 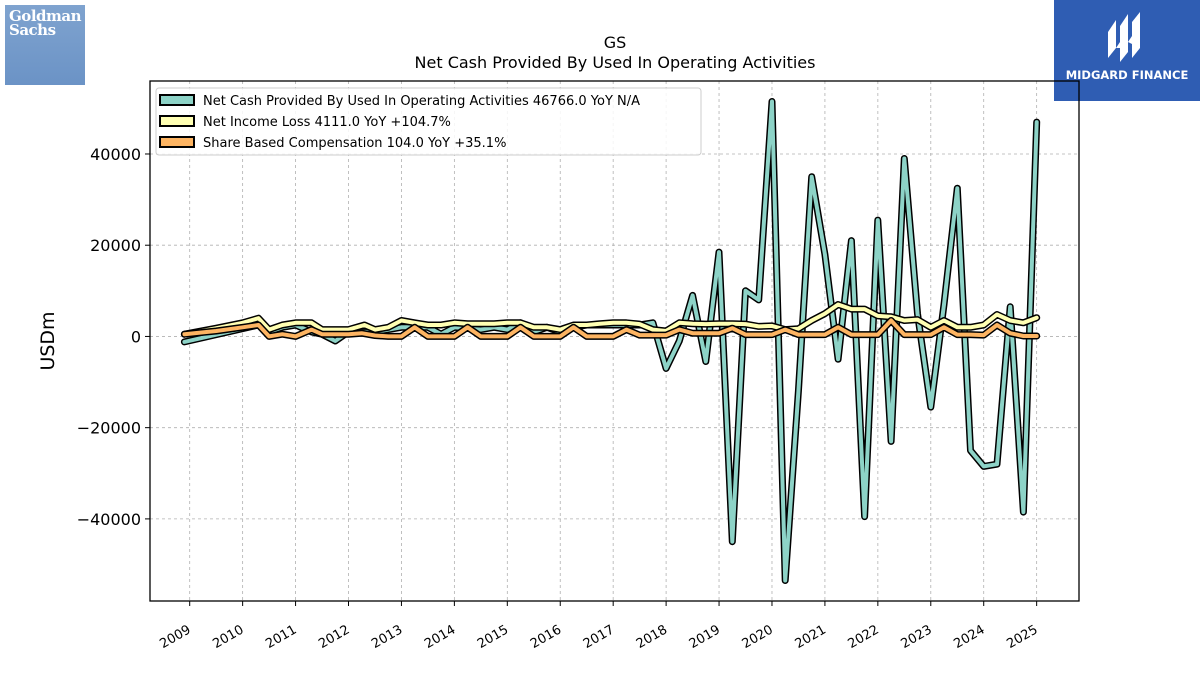 What do you see at coordinates (758, 637) in the screenshot?
I see `x-tick-label: 2020` at bounding box center [758, 637].